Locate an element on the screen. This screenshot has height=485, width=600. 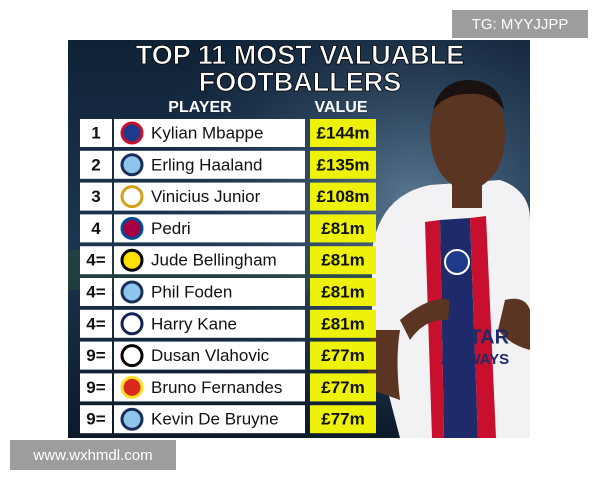
player-name: Harry Kane is located at coordinates (194, 323).